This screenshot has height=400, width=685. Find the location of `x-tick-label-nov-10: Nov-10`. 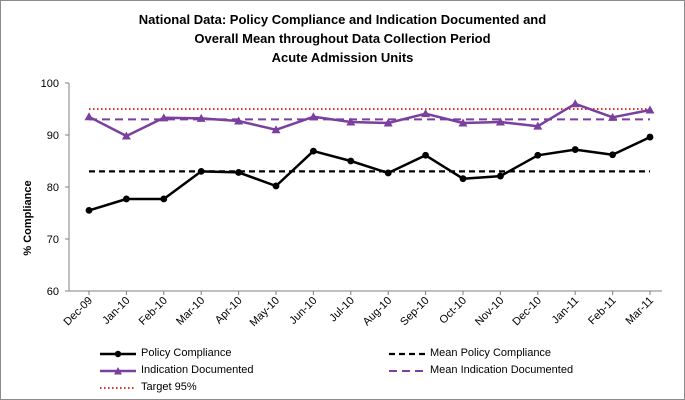

x-tick-label-nov-10: Nov-10 is located at coordinates (490, 312).